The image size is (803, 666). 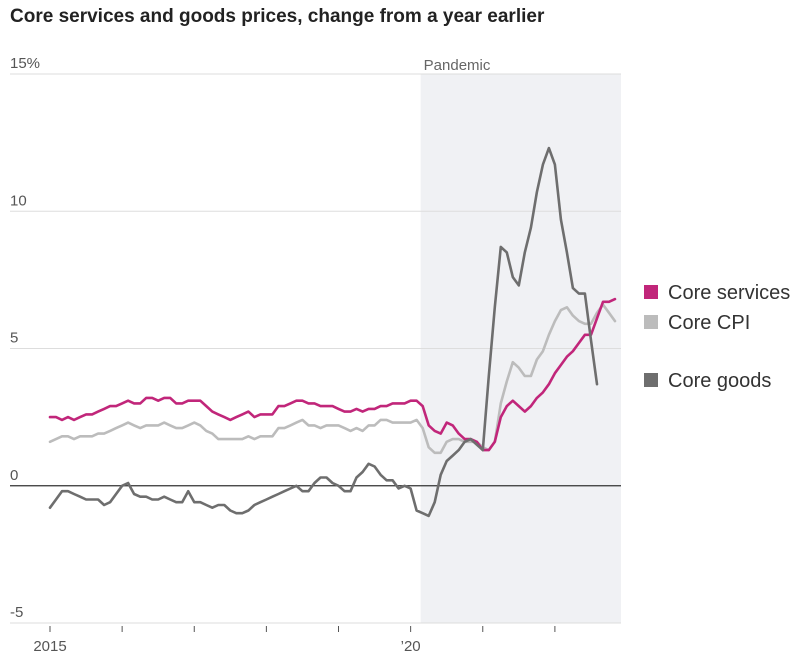 What do you see at coordinates (18, 200) in the screenshot?
I see `y-tick-label: 10` at bounding box center [18, 200].